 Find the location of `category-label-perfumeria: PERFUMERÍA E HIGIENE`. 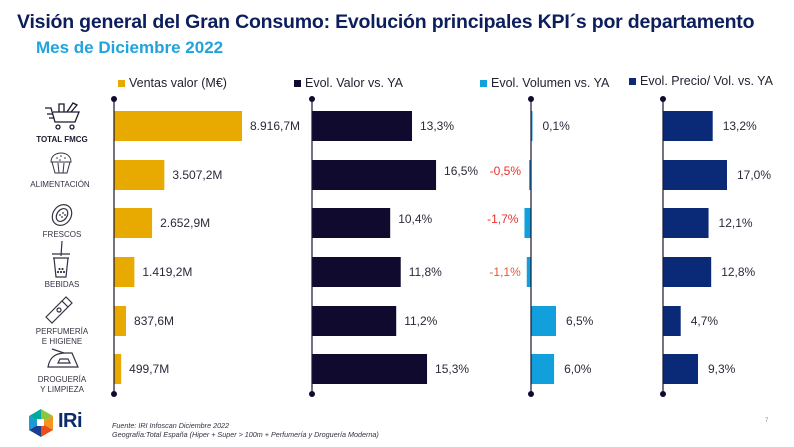

category-label-perfumeria: PERFUMERÍA E HIGIENE is located at coordinates (62, 337).